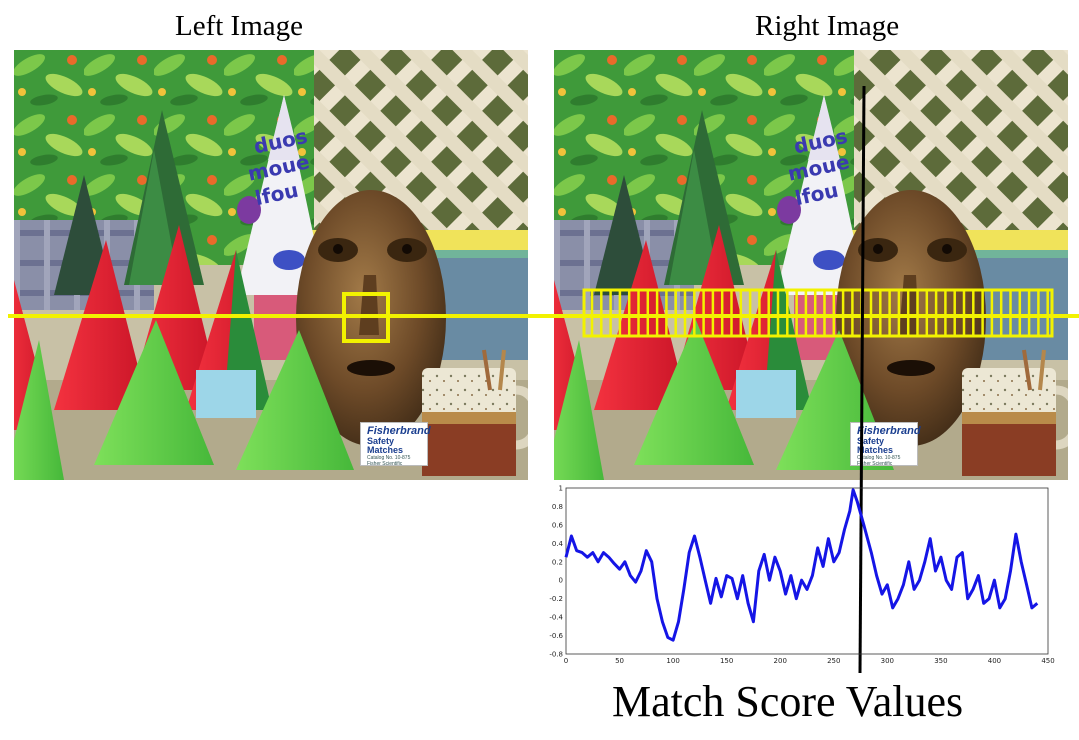 The image size is (1079, 740). Describe the element at coordinates (556, 636) in the screenshot. I see `y-tick-label: -0.6` at that location.